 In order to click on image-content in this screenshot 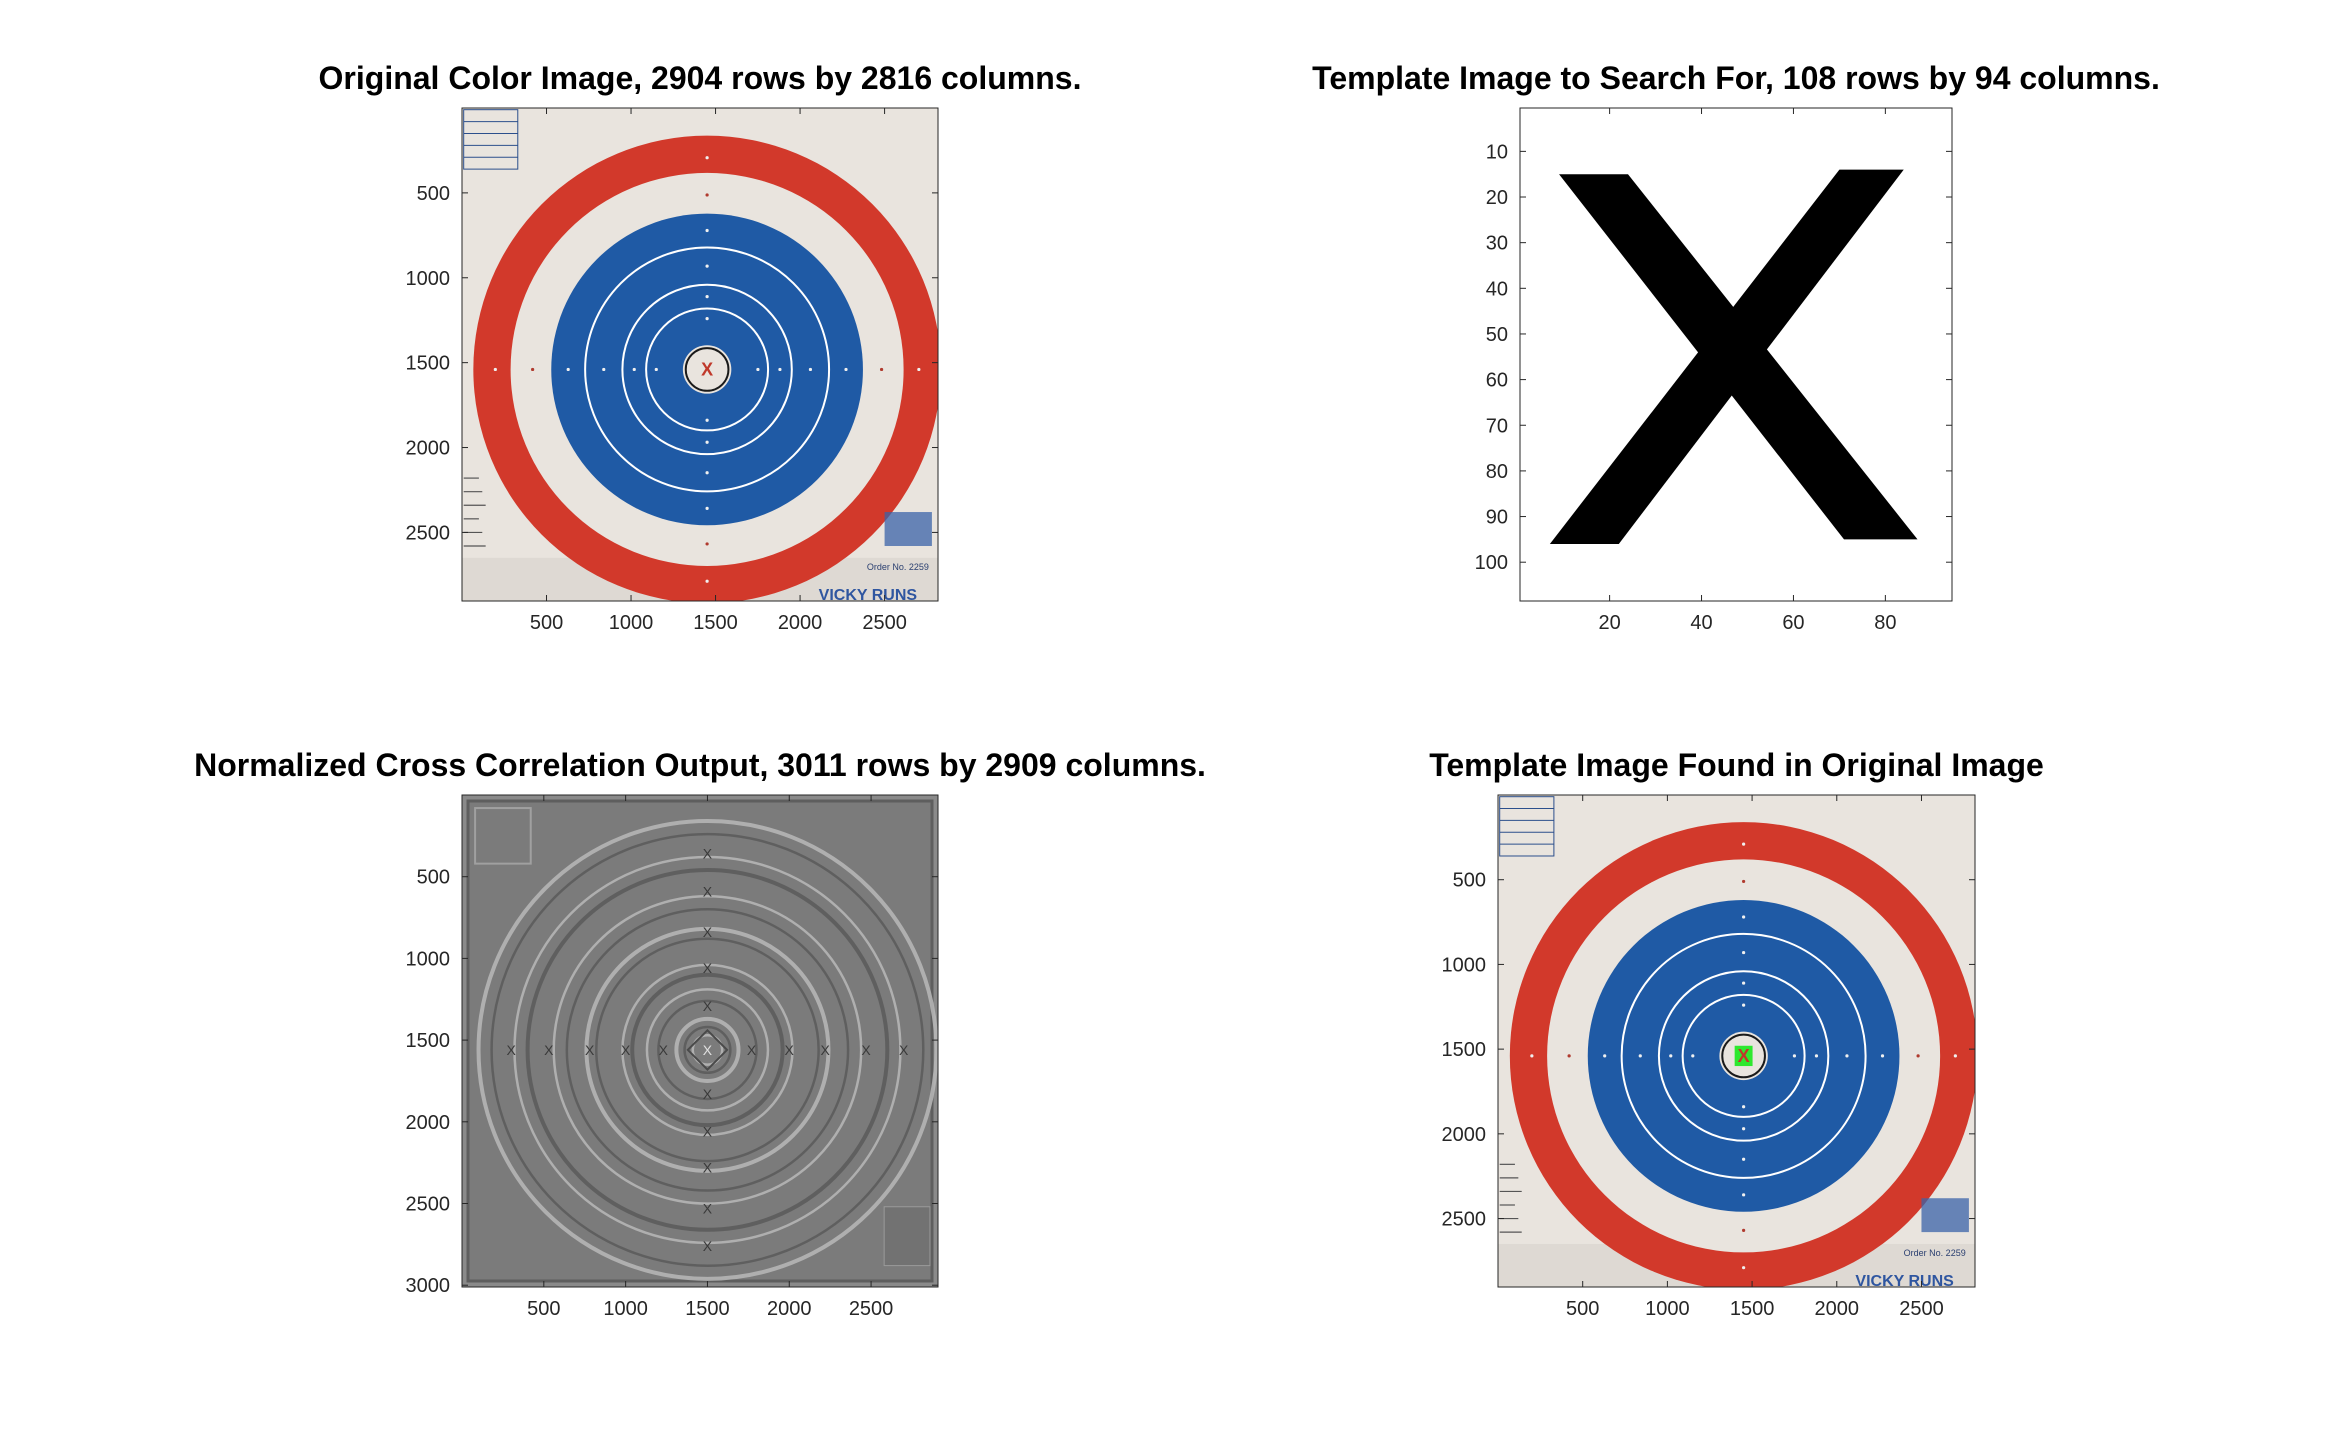, I will do `click(1736, 354)`.